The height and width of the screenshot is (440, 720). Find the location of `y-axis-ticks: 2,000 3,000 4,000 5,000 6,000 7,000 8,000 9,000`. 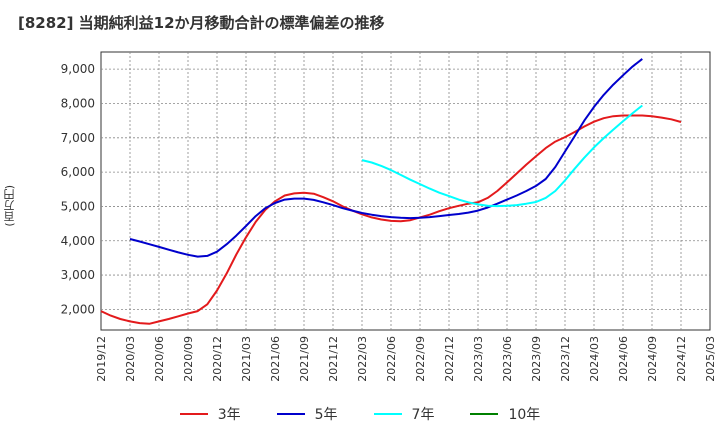

y-axis-ticks: 2,000 3,000 4,000 5,000 6,000 7,000 8,000 9,000 is located at coordinates (78, 189).